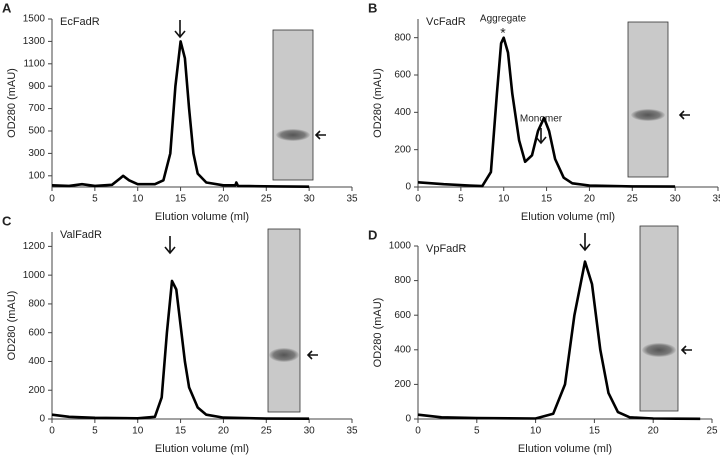 The height and width of the screenshot is (459, 720). Describe the element at coordinates (503, 19) in the screenshot. I see `annotation: Aggregate` at that location.